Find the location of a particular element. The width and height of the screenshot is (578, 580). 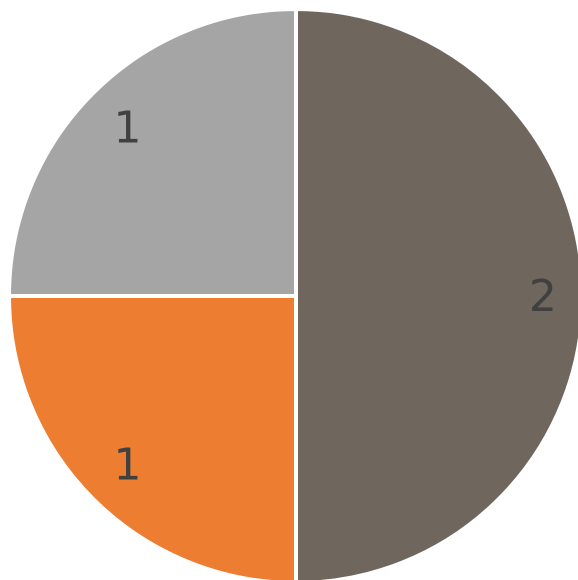

pie-data-label-0: 2 is located at coordinates (543, 296).